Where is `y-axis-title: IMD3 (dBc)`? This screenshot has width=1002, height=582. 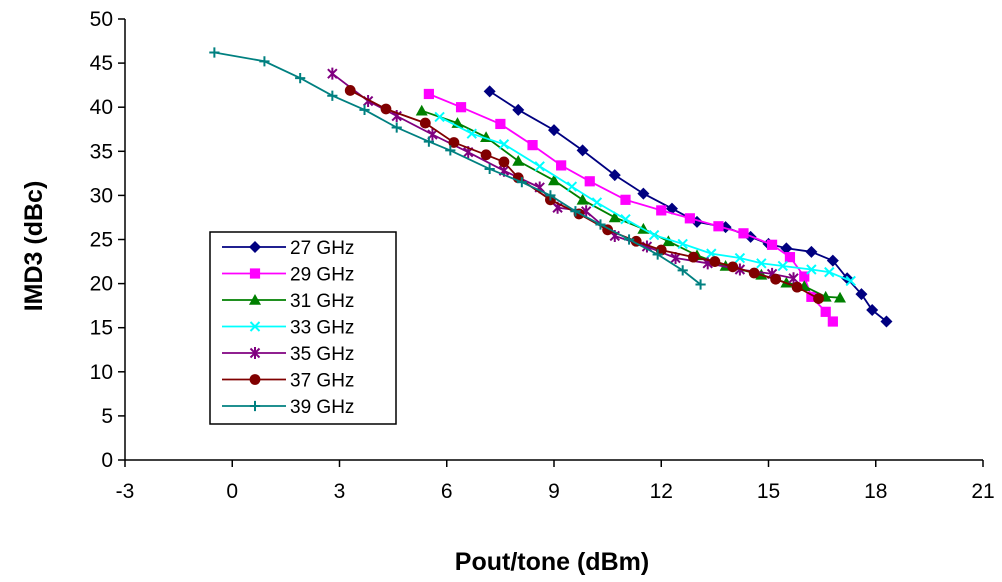
y-axis-title: IMD3 (dBc) is located at coordinates (34, 246).